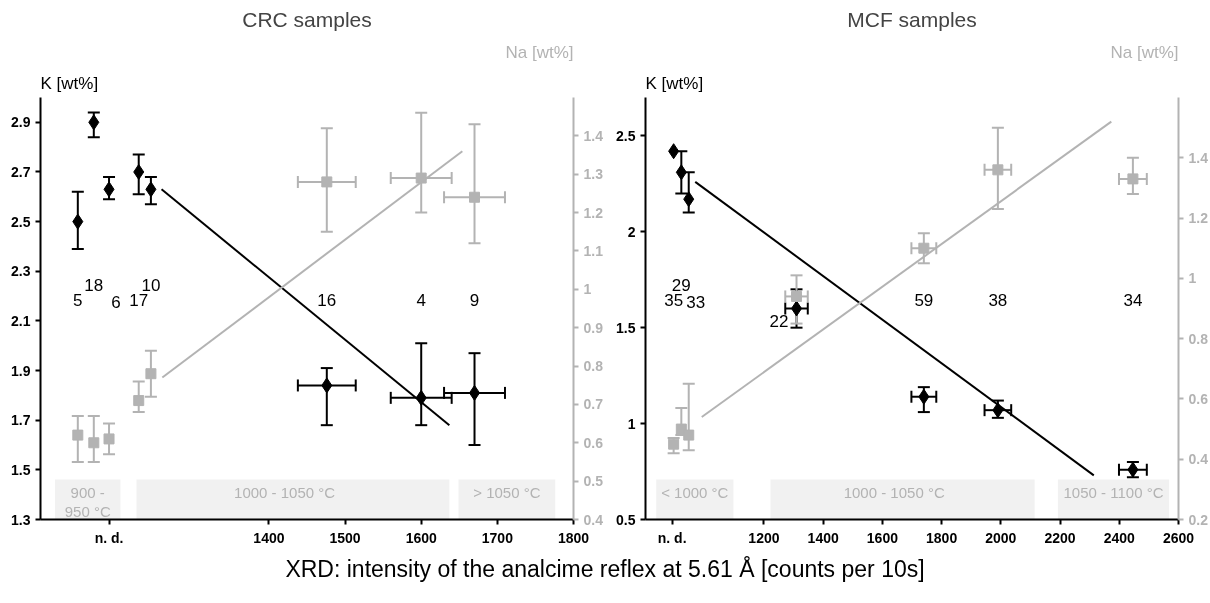 The image size is (1210, 603). Describe the element at coordinates (1133, 301) in the screenshot. I see `annotation: 34` at that location.